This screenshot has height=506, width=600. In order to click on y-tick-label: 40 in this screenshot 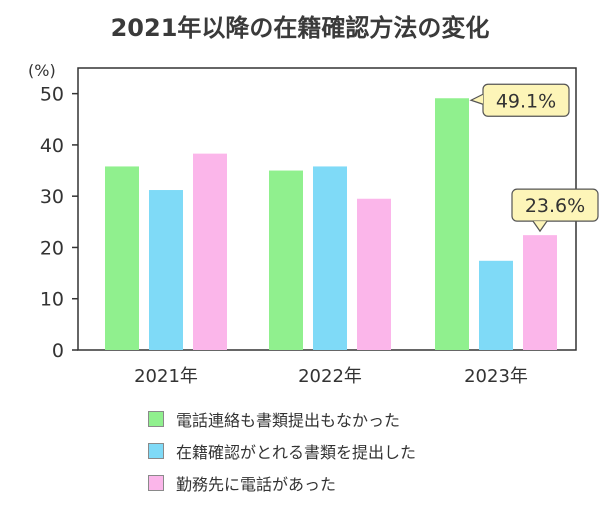, I will do `click(52, 146)`.